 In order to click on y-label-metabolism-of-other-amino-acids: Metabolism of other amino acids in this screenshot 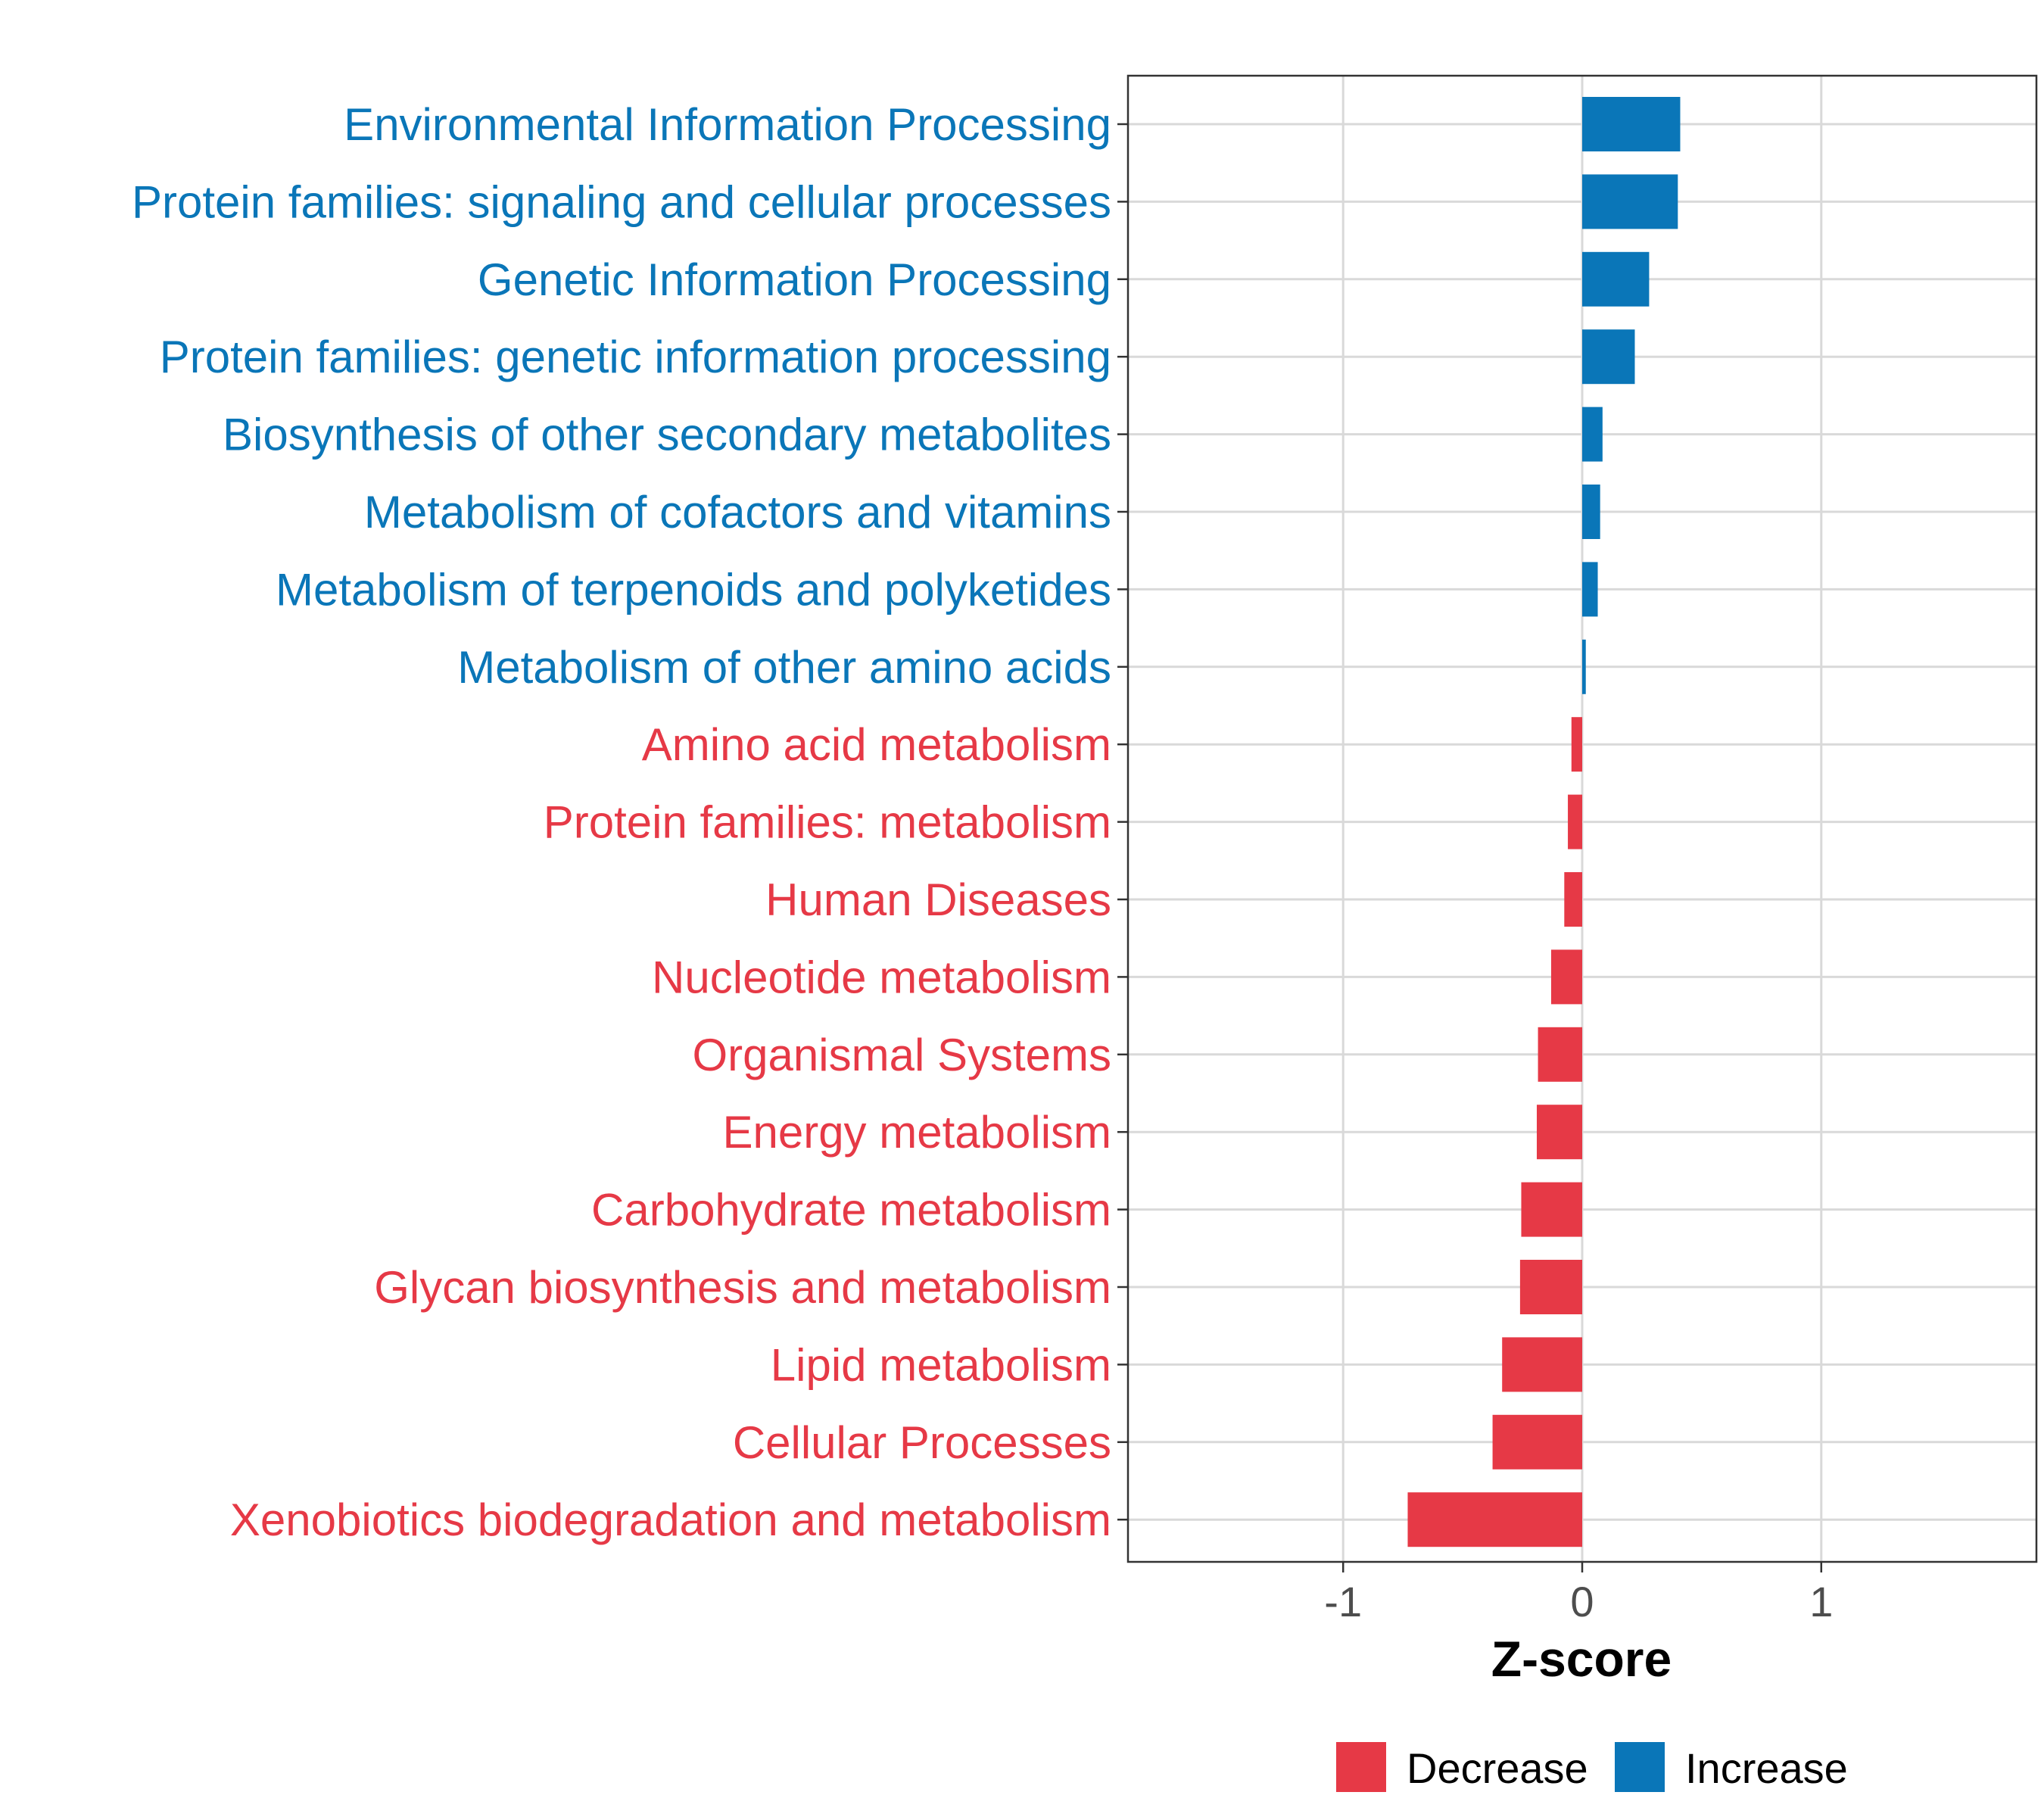, I will do `click(784, 667)`.